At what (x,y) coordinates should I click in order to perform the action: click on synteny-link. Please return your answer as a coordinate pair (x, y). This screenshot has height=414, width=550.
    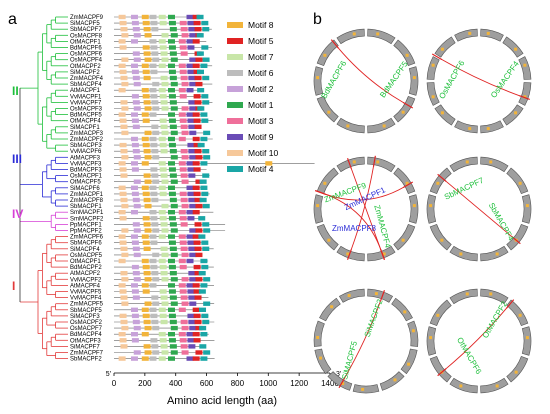
    Looking at the image, I should click on (364, 193).